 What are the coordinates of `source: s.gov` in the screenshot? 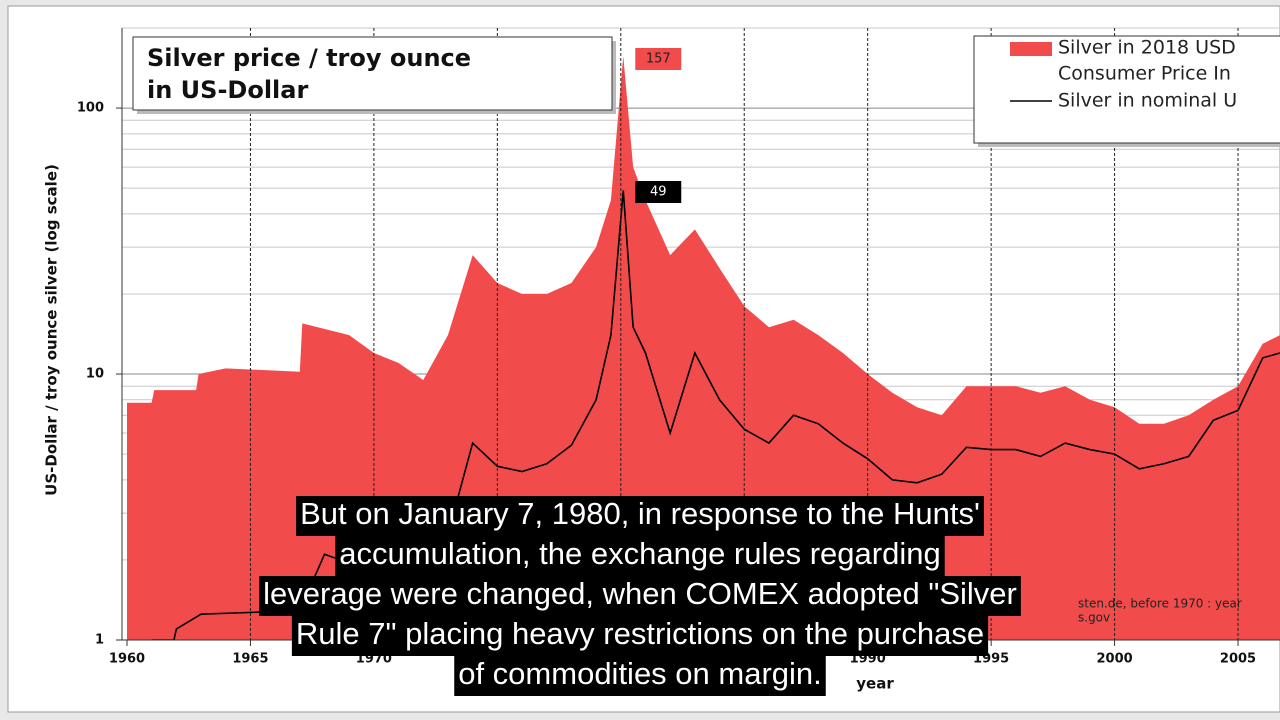 It's located at (1094, 618).